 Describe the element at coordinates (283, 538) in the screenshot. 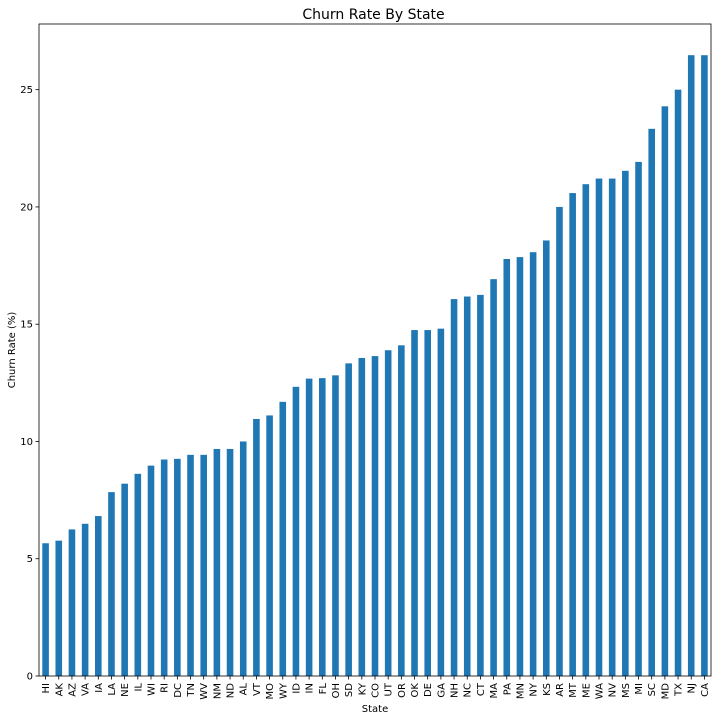

I see `bar-wy` at that location.